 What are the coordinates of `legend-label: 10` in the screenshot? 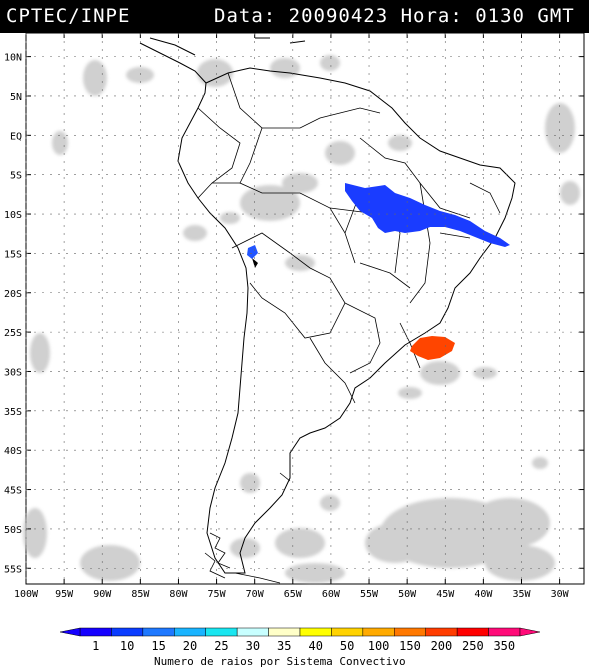 It's located at (127, 646).